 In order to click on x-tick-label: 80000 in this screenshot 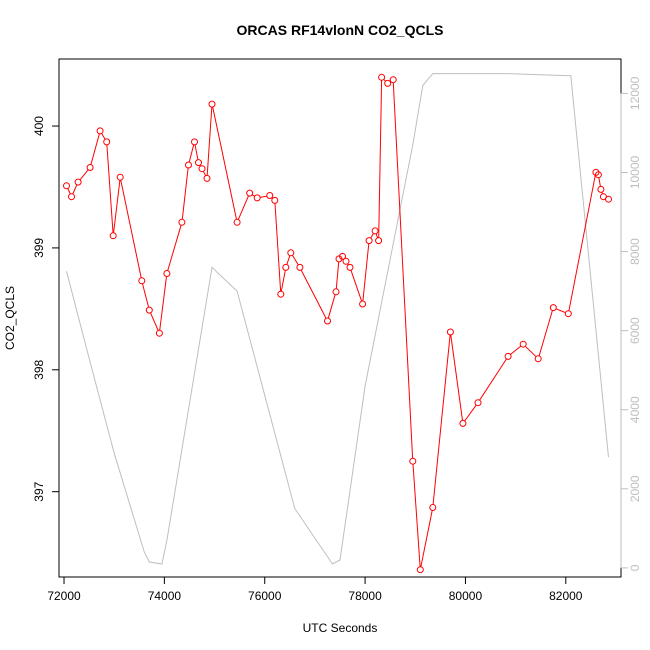, I will do `click(466, 596)`.